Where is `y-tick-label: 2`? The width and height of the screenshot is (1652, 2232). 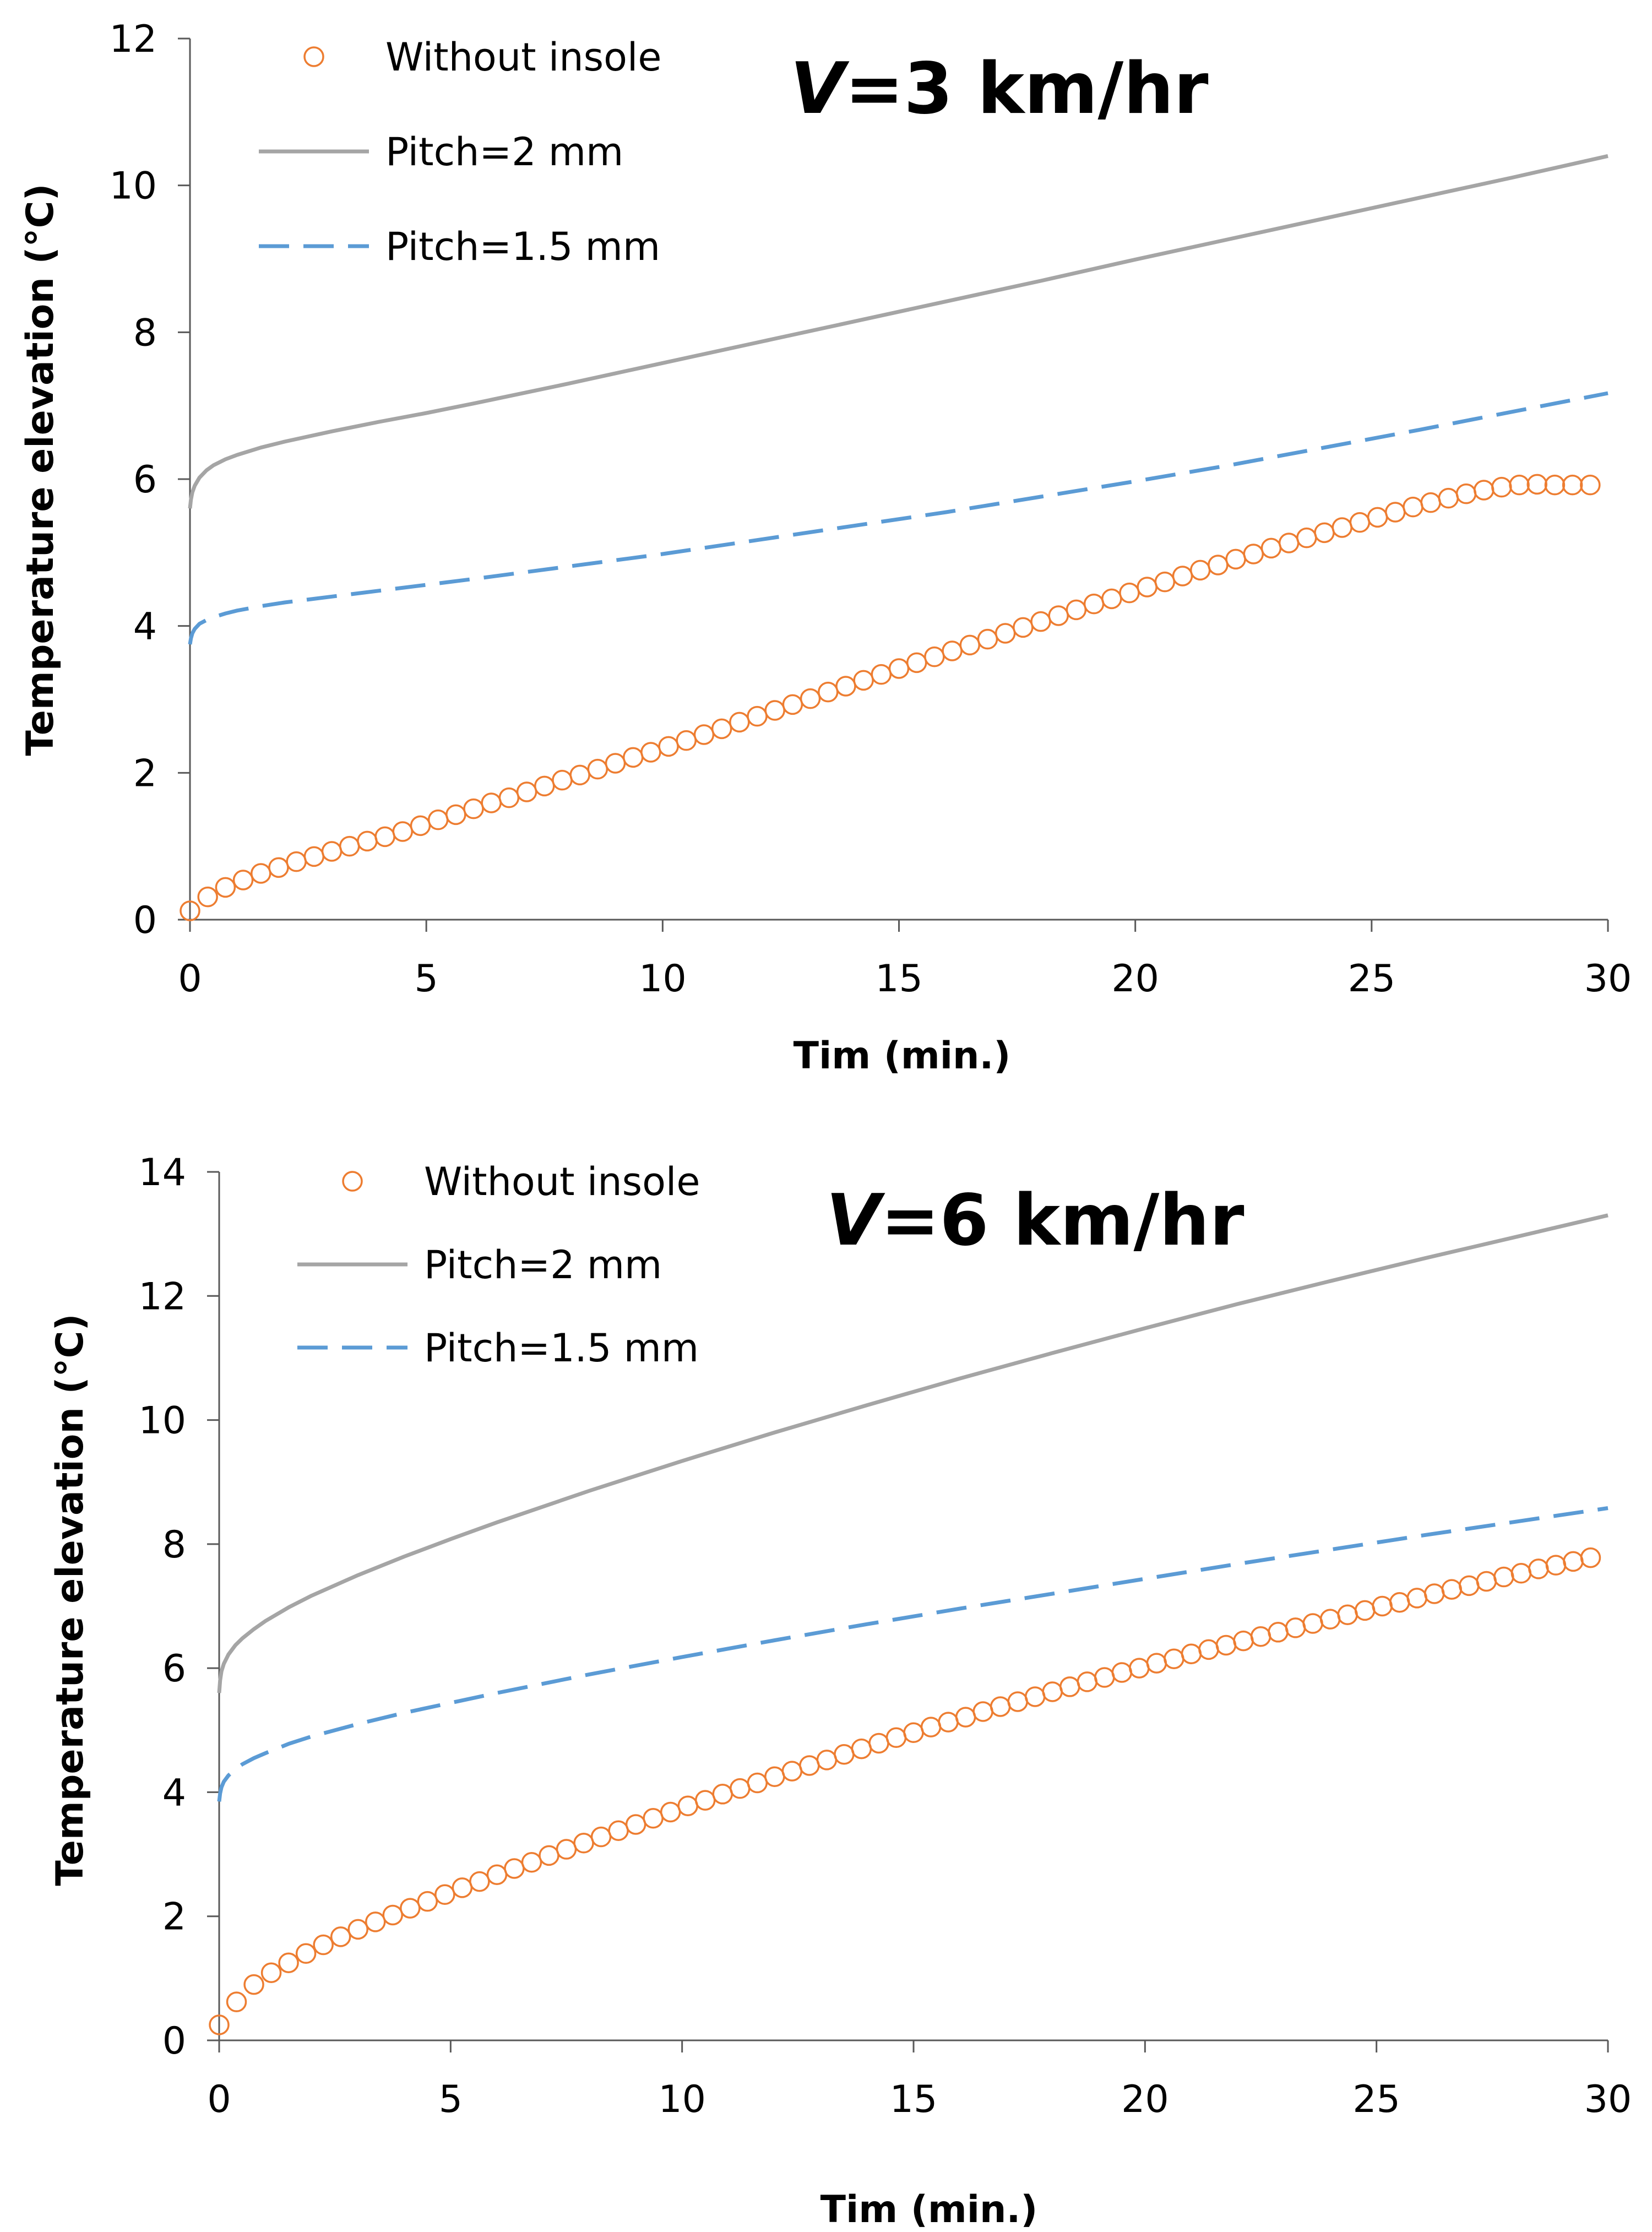 y-tick-label: 2 is located at coordinates (174, 1917).